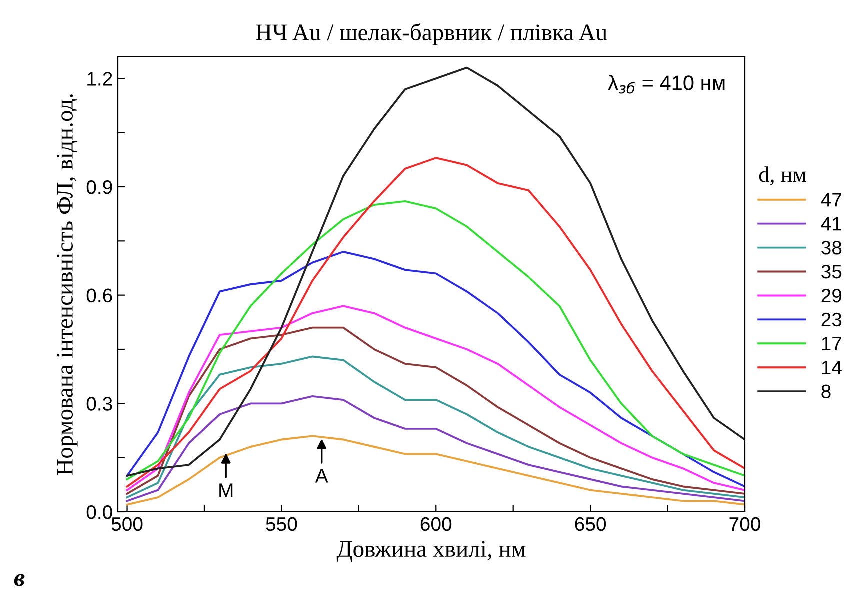  Describe the element at coordinates (745, 524) in the screenshot. I see `x-tick-label: 700` at that location.